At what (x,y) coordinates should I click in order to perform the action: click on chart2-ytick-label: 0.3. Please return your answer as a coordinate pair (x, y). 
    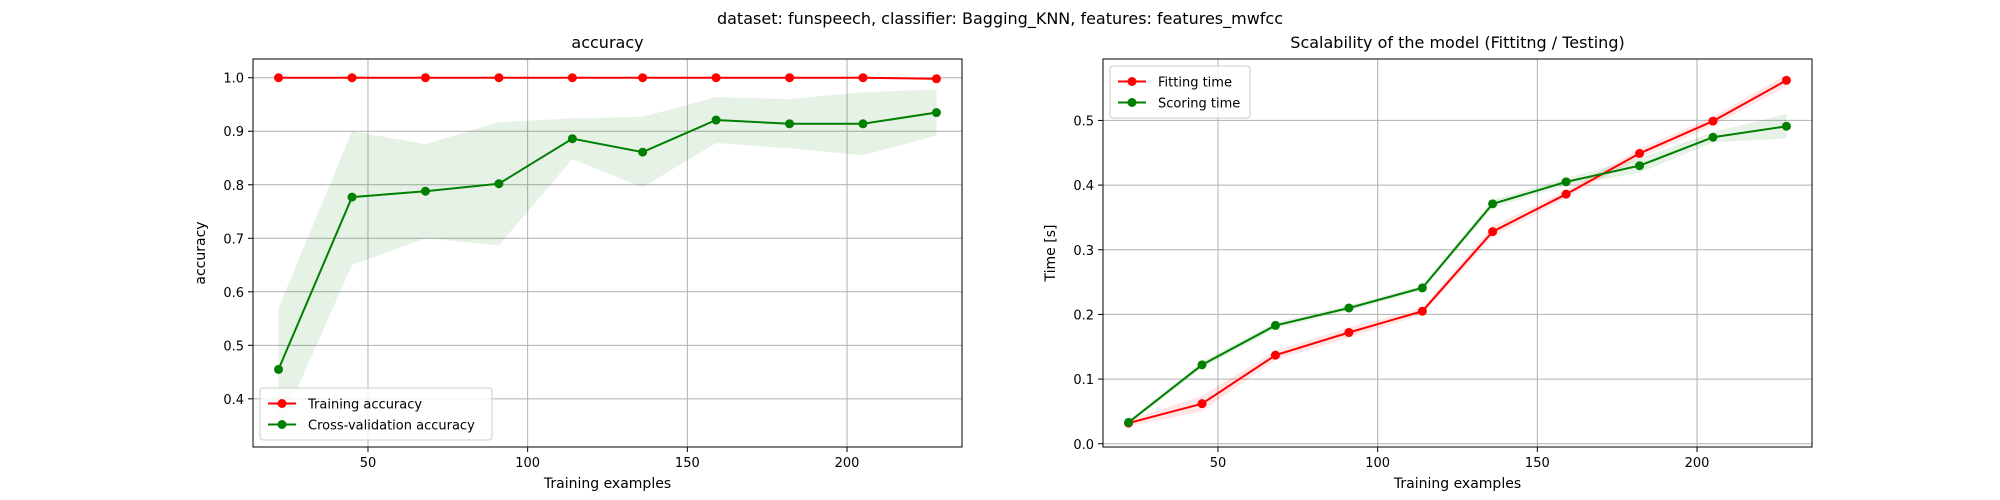
    Looking at the image, I should click on (1083, 251).